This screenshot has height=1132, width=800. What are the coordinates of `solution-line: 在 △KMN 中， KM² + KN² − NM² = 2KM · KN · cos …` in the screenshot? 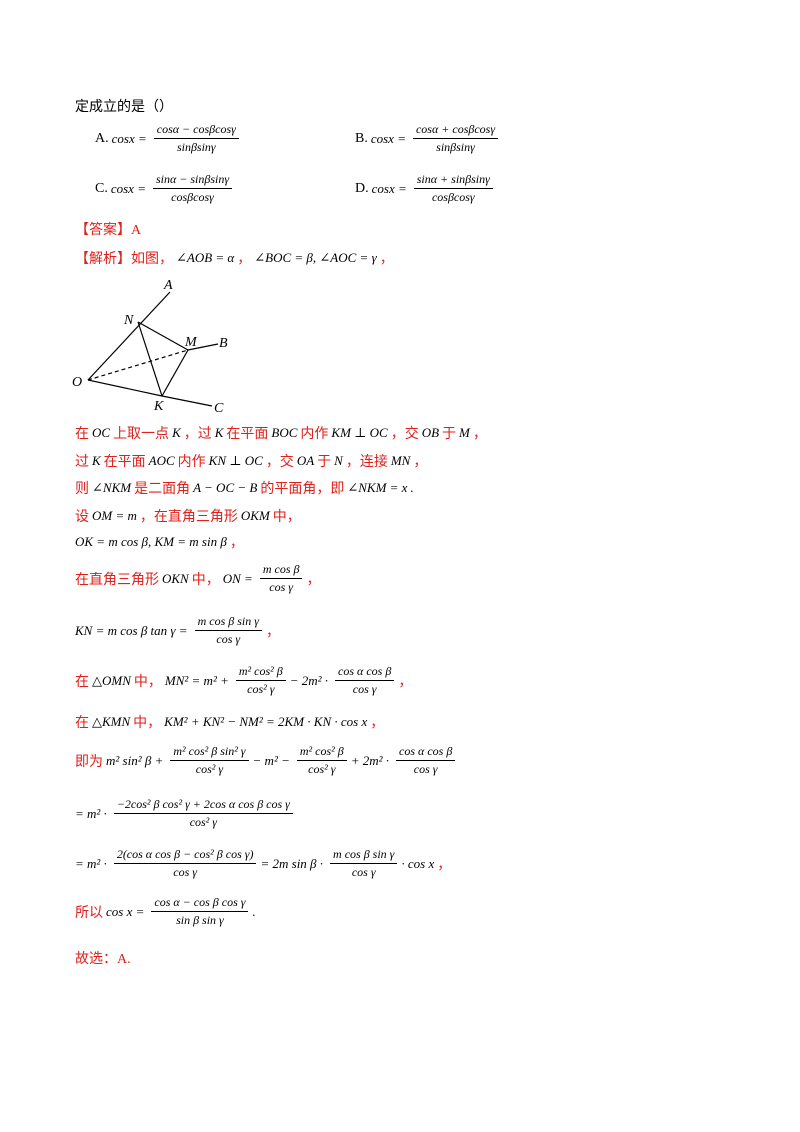 It's located at (231, 722).